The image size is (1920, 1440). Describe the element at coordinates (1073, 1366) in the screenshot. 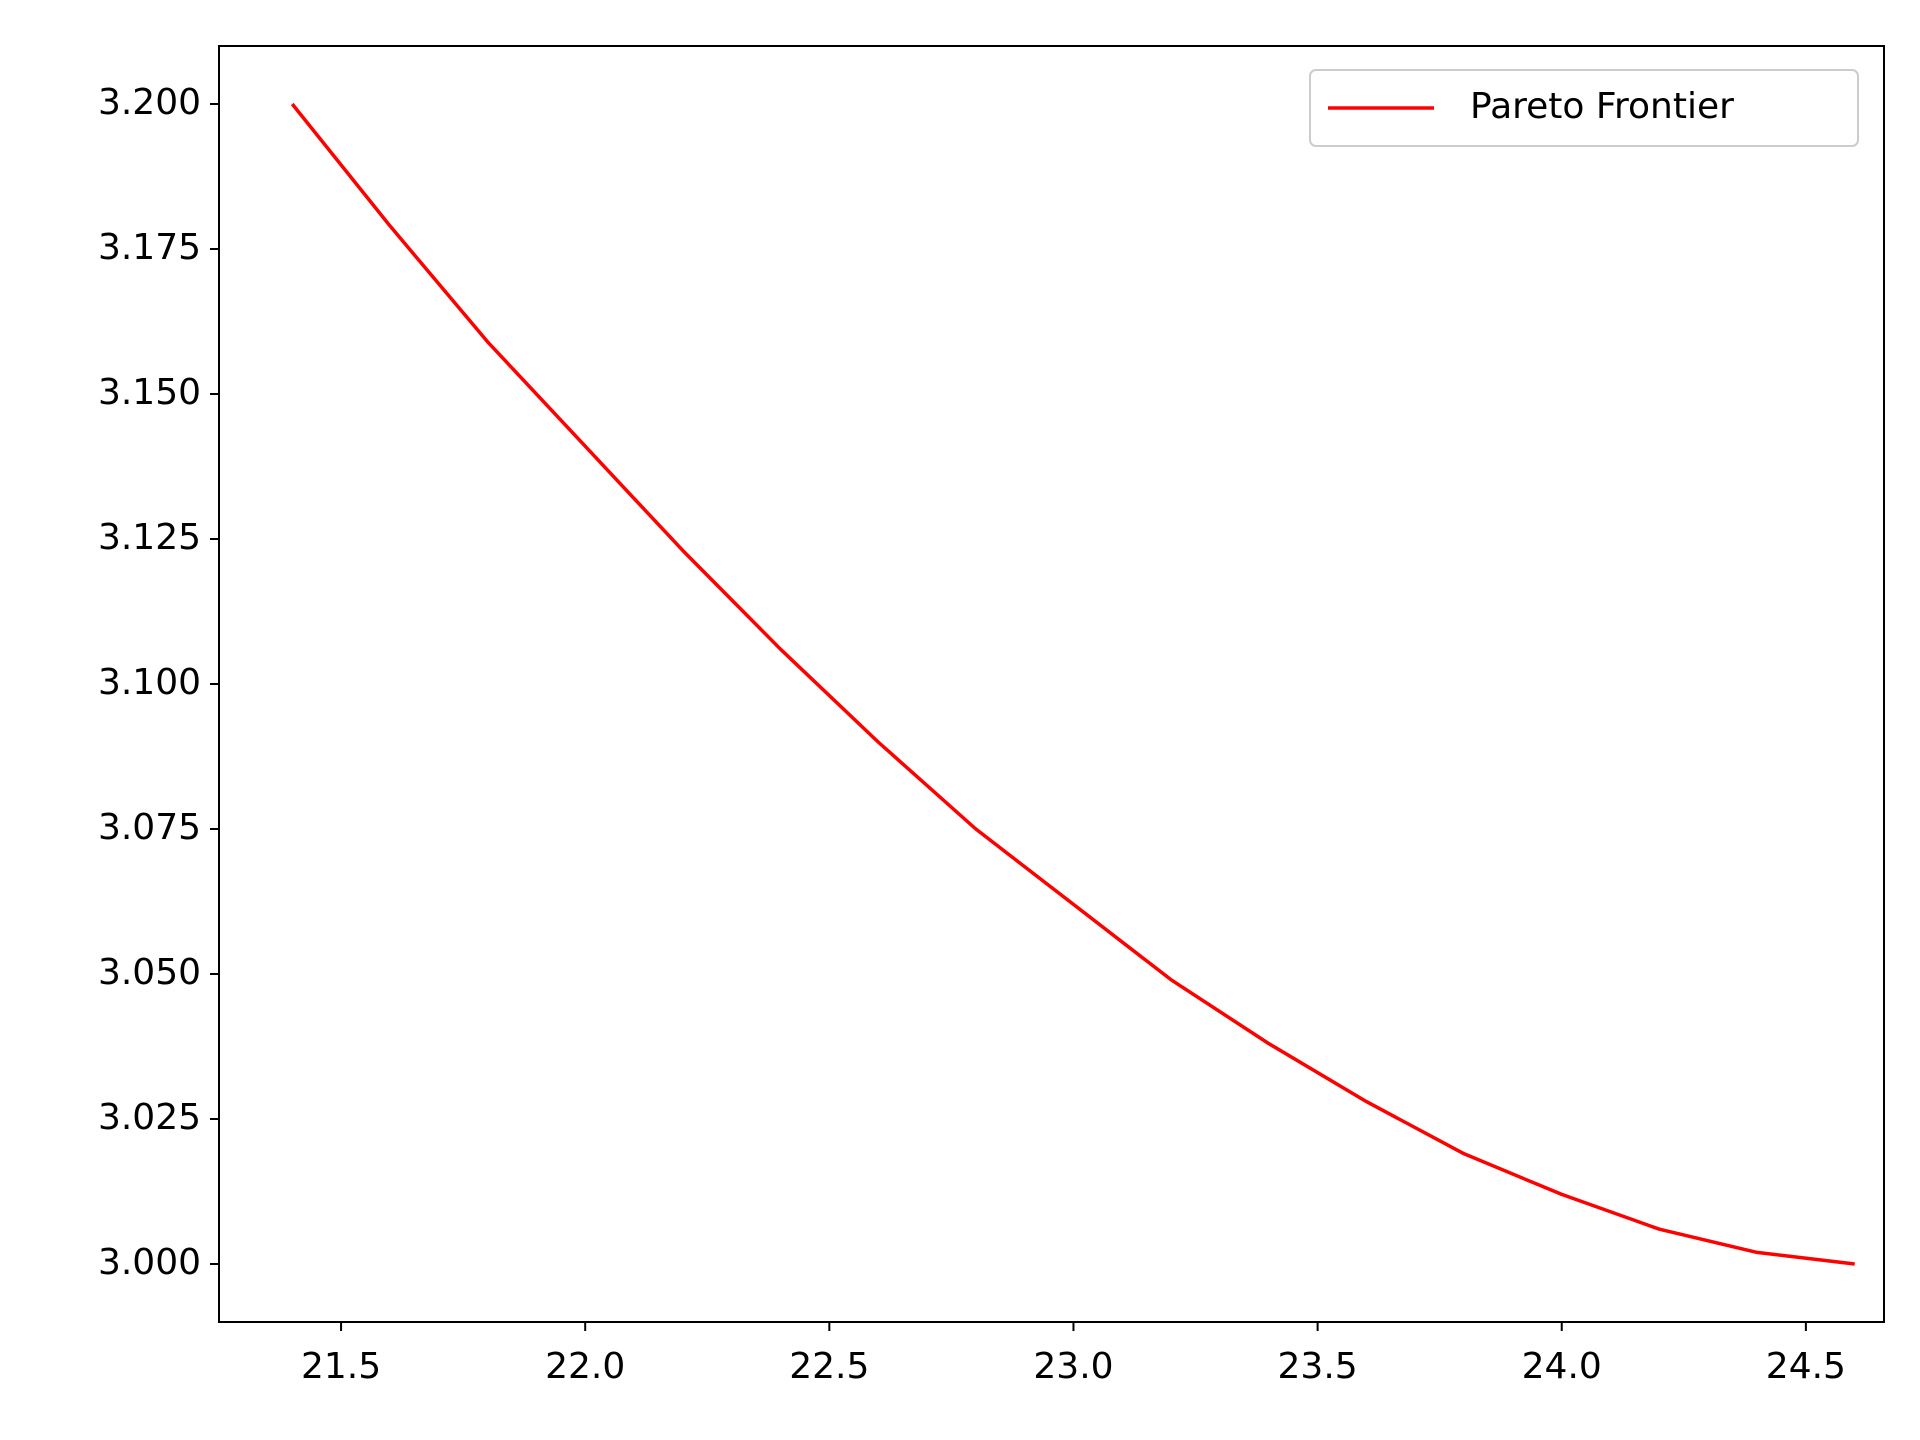

I see `x-tick-label: 23.0` at that location.